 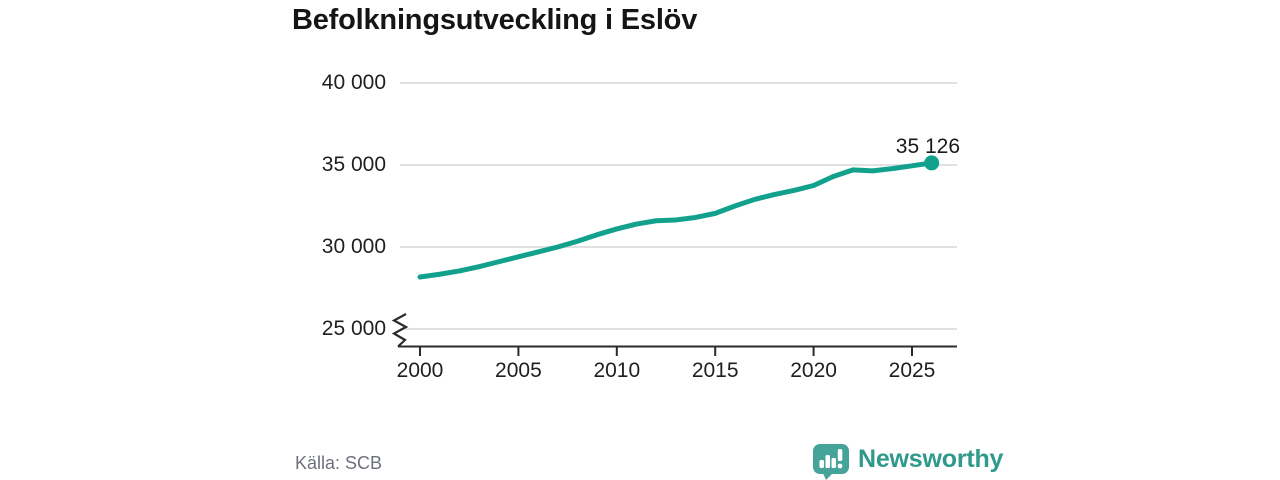 I want to click on newsworthy-logo-text: Newsworthy, so click(x=931, y=459).